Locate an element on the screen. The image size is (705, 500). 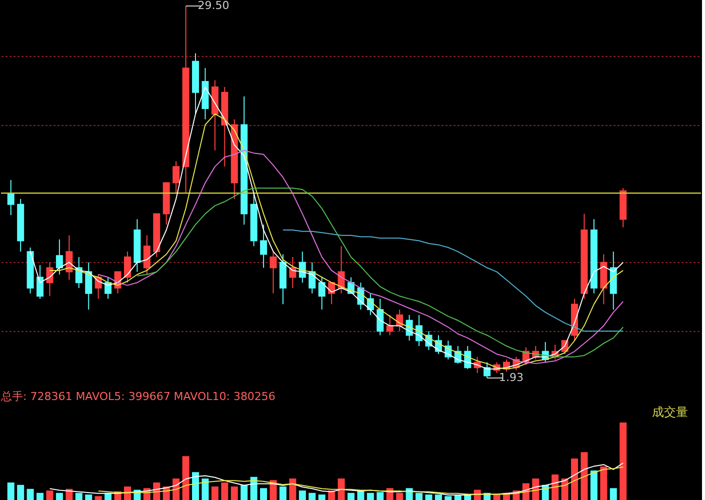
text: 成交量 is located at coordinates (670, 412).